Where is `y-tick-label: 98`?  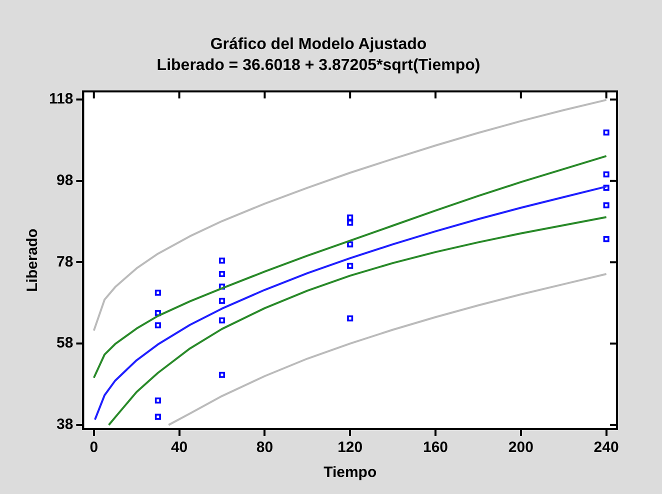 y-tick-label: 98 is located at coordinates (65, 181).